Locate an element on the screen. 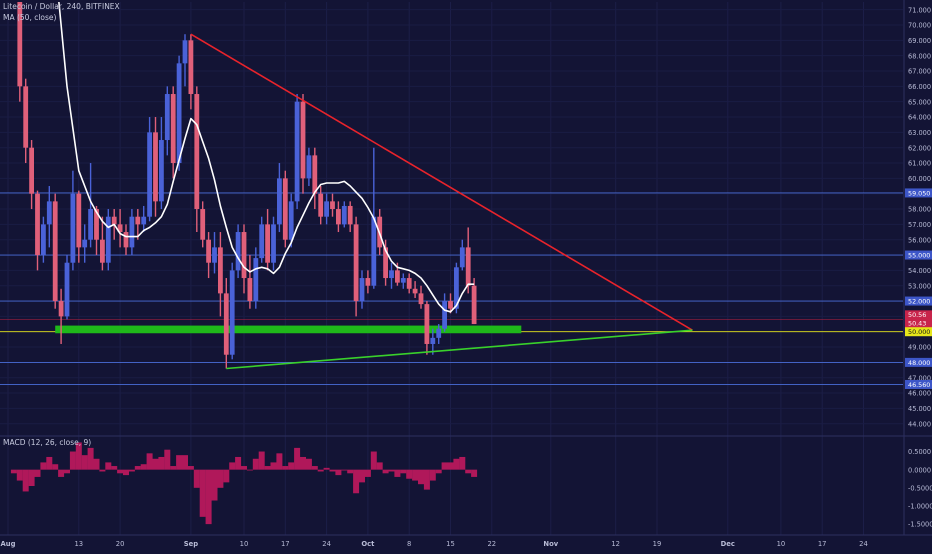 The image size is (932, 554). price-tick-label: 56.000 is located at coordinates (919, 240).